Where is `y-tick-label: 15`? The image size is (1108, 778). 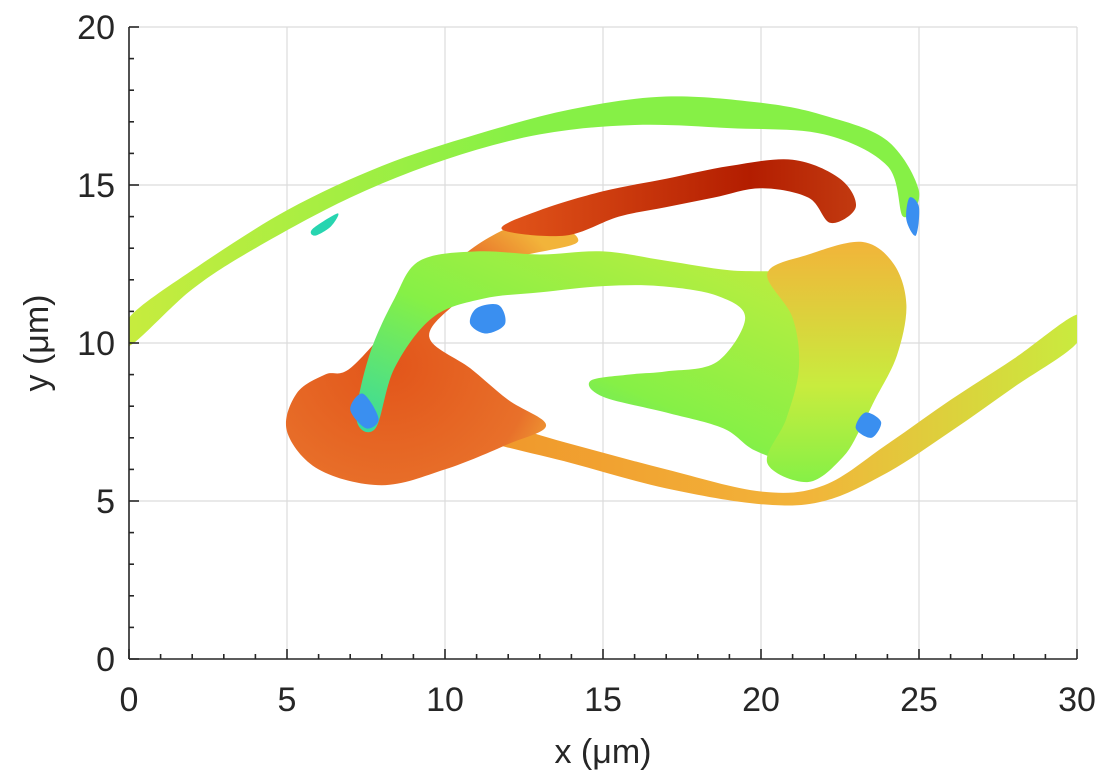 y-tick-label: 15 is located at coordinates (96, 186).